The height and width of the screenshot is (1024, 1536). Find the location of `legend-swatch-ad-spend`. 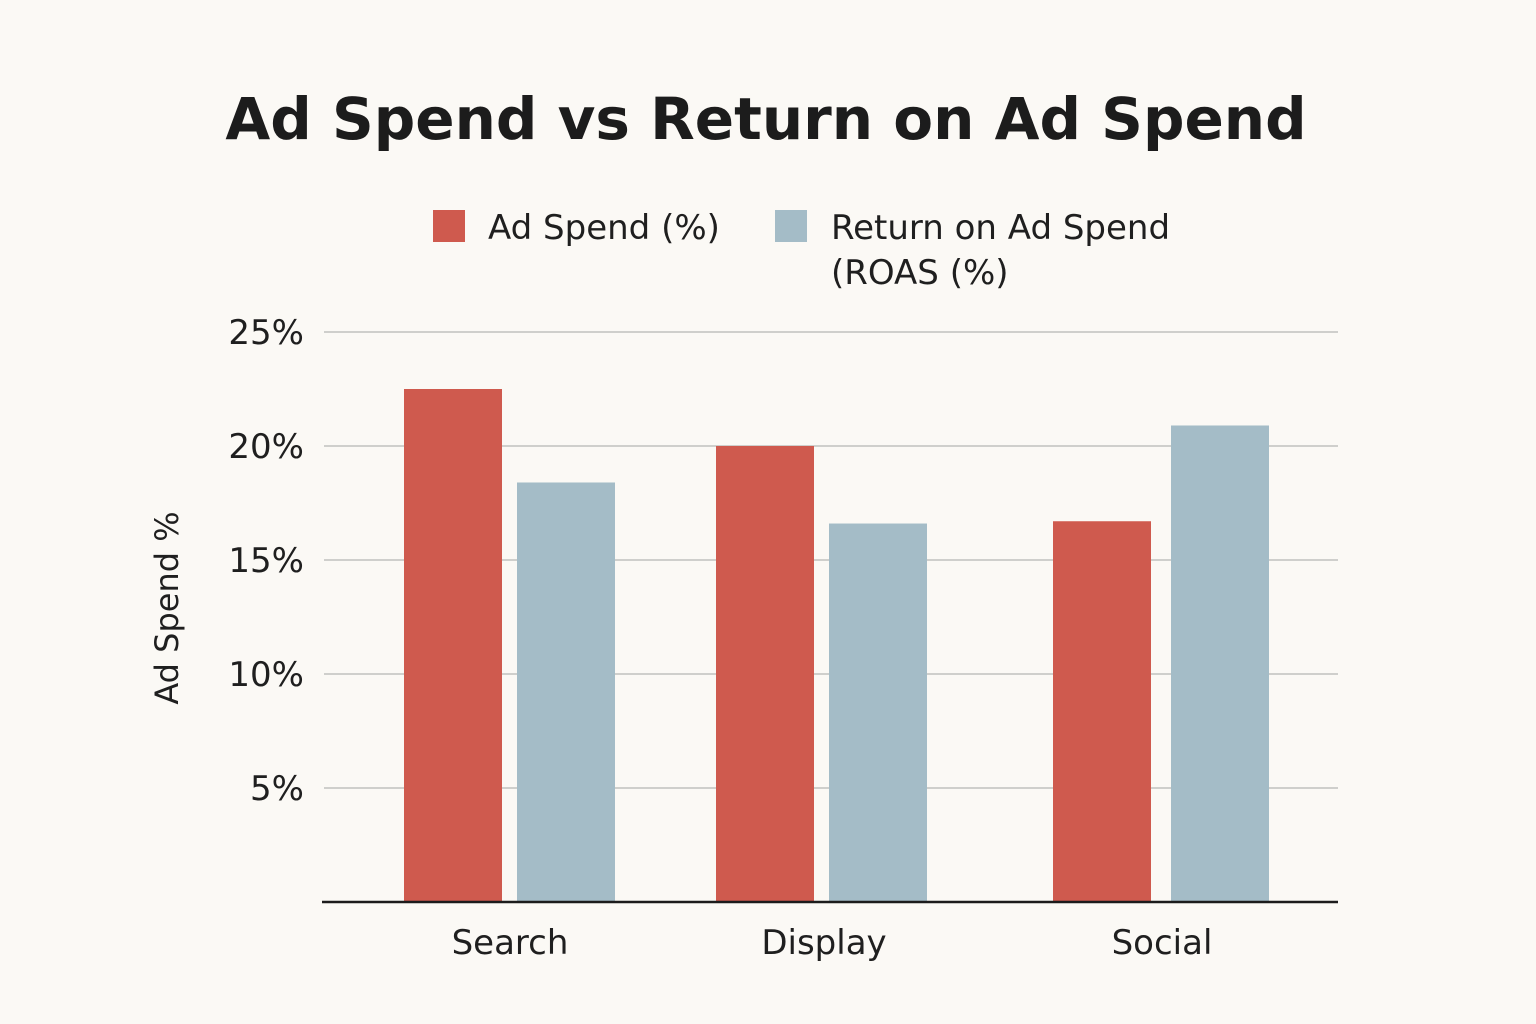

legend-swatch-ad-spend is located at coordinates (449, 226).